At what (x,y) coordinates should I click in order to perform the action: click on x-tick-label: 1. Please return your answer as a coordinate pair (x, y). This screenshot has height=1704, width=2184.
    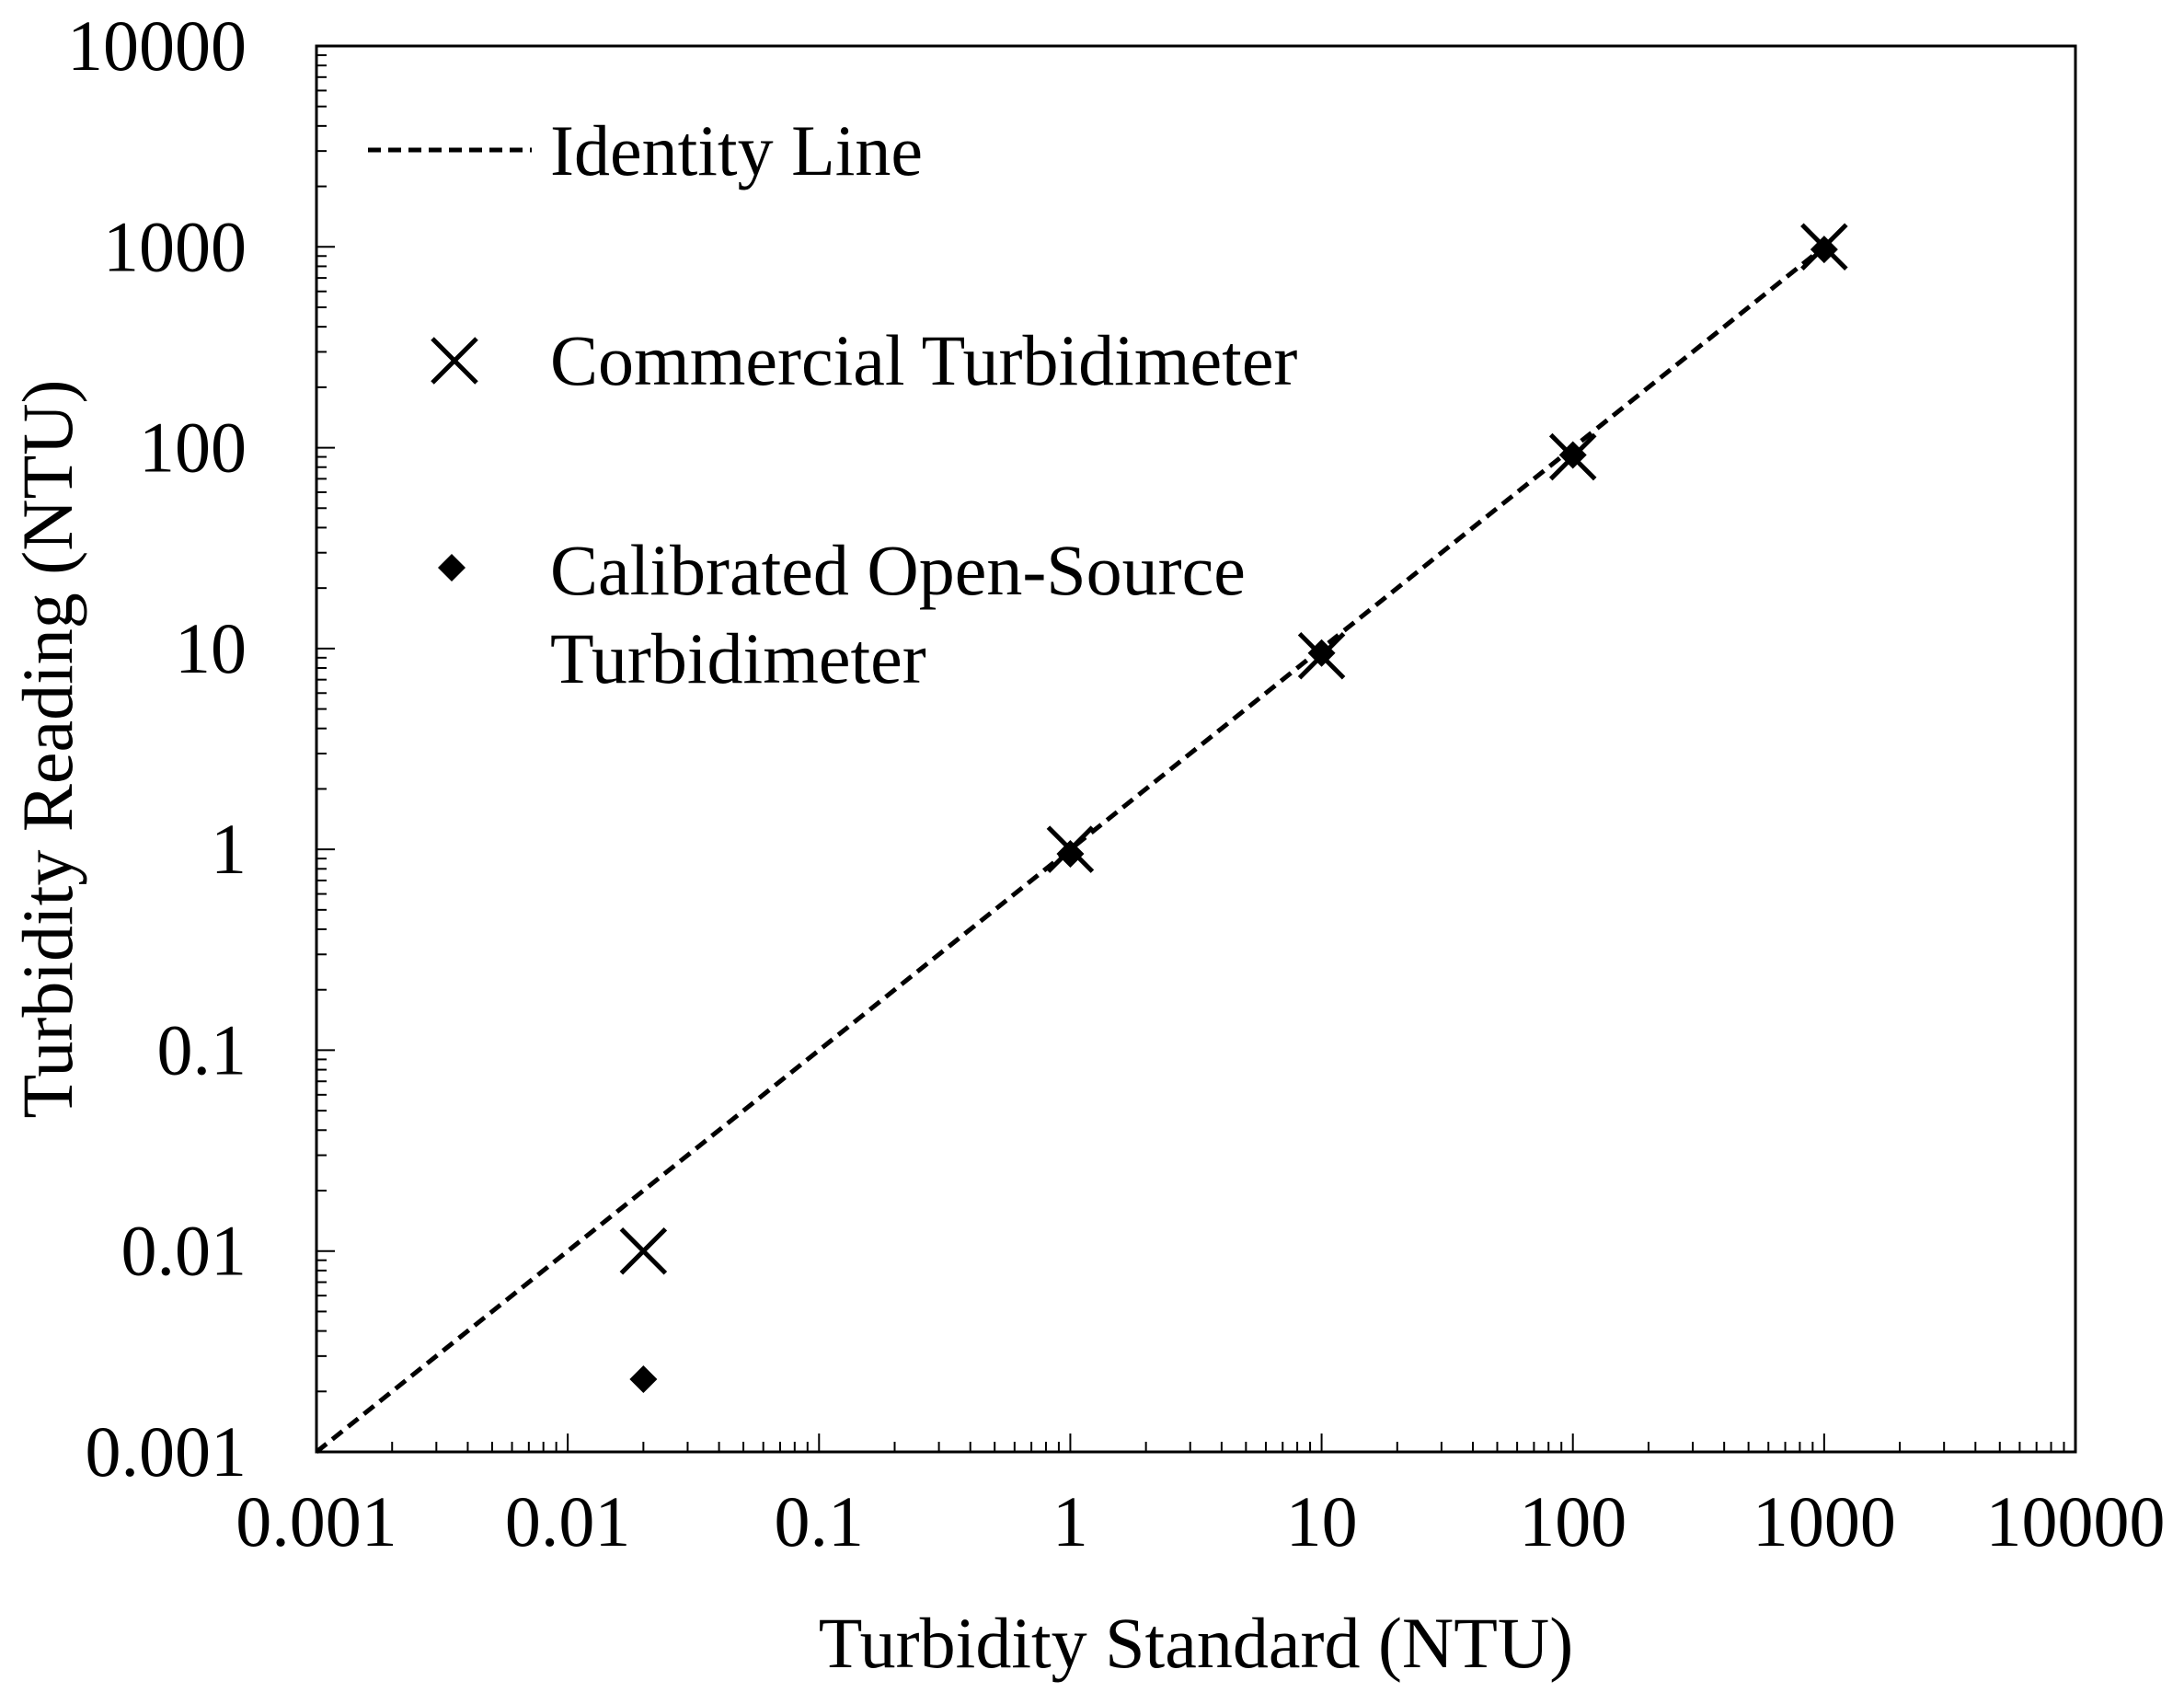
    Looking at the image, I should click on (1070, 1521).